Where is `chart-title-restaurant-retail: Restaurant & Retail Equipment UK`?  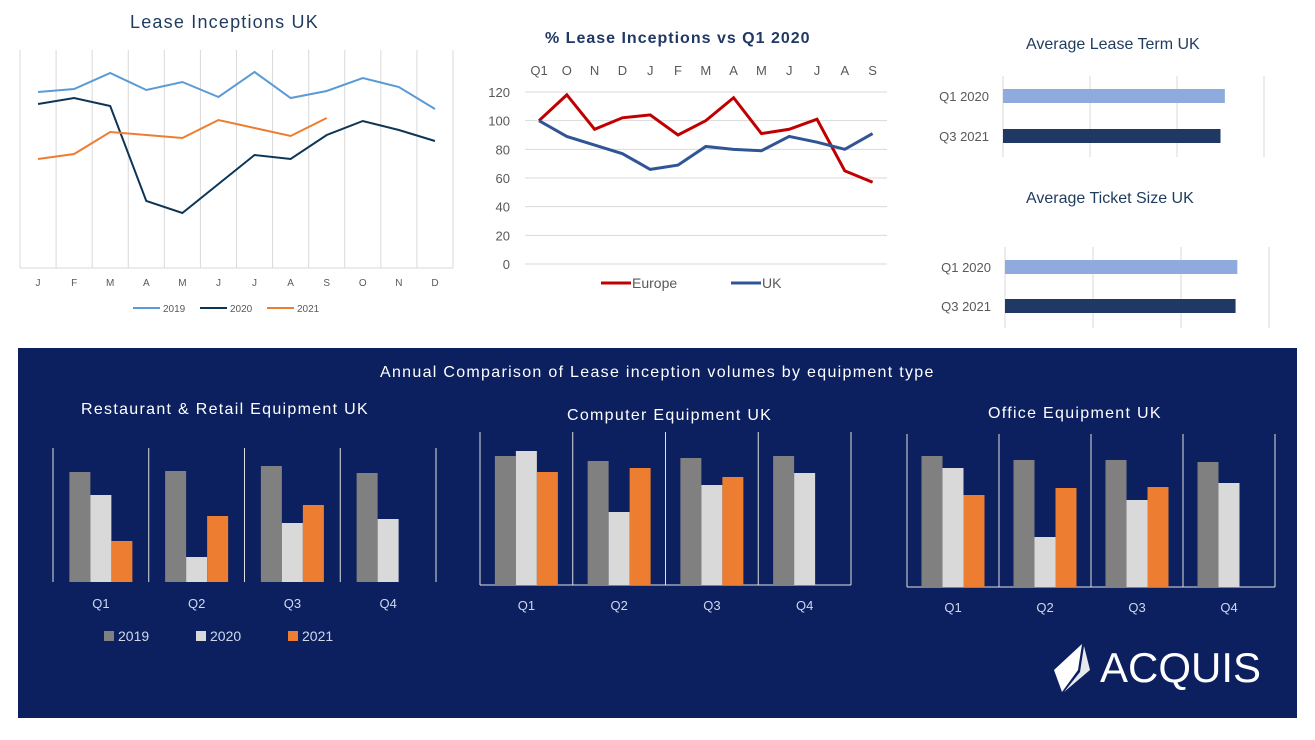 chart-title-restaurant-retail: Restaurant & Retail Equipment UK is located at coordinates (225, 409).